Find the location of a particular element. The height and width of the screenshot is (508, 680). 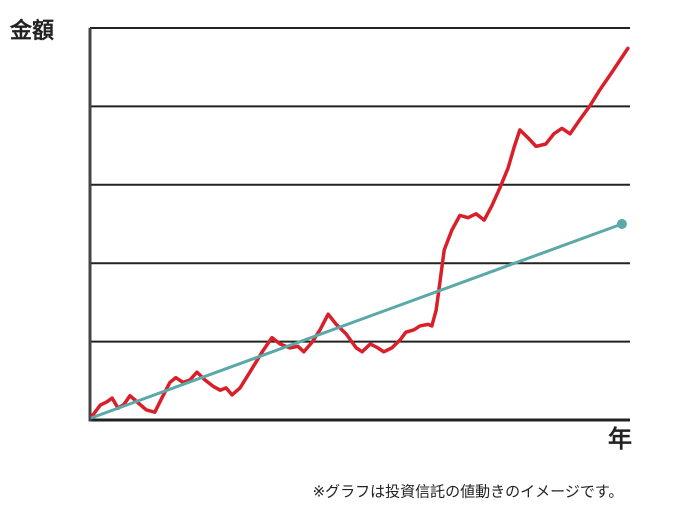

y-axis-label: 金額 is located at coordinates (31, 31).